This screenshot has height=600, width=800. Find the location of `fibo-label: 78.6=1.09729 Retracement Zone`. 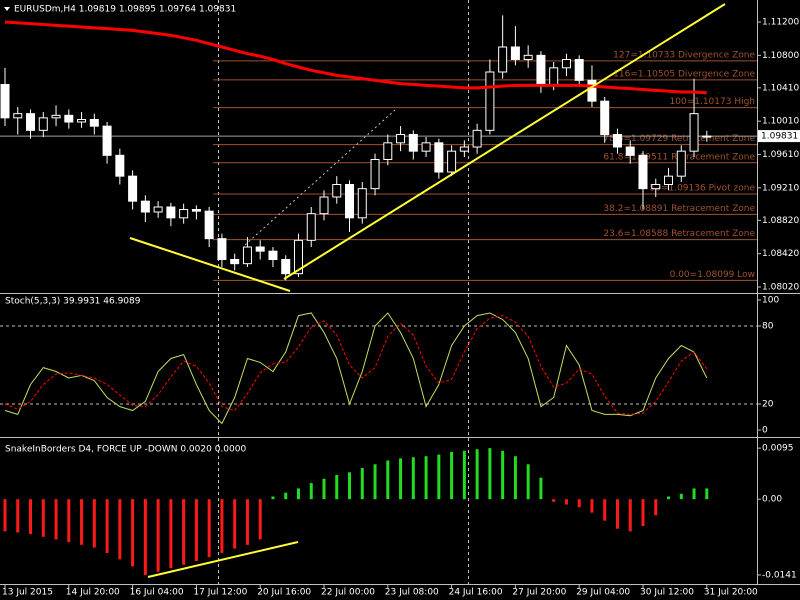

fibo-label: 78.6=1.09729 Retracement Zone is located at coordinates (679, 139).